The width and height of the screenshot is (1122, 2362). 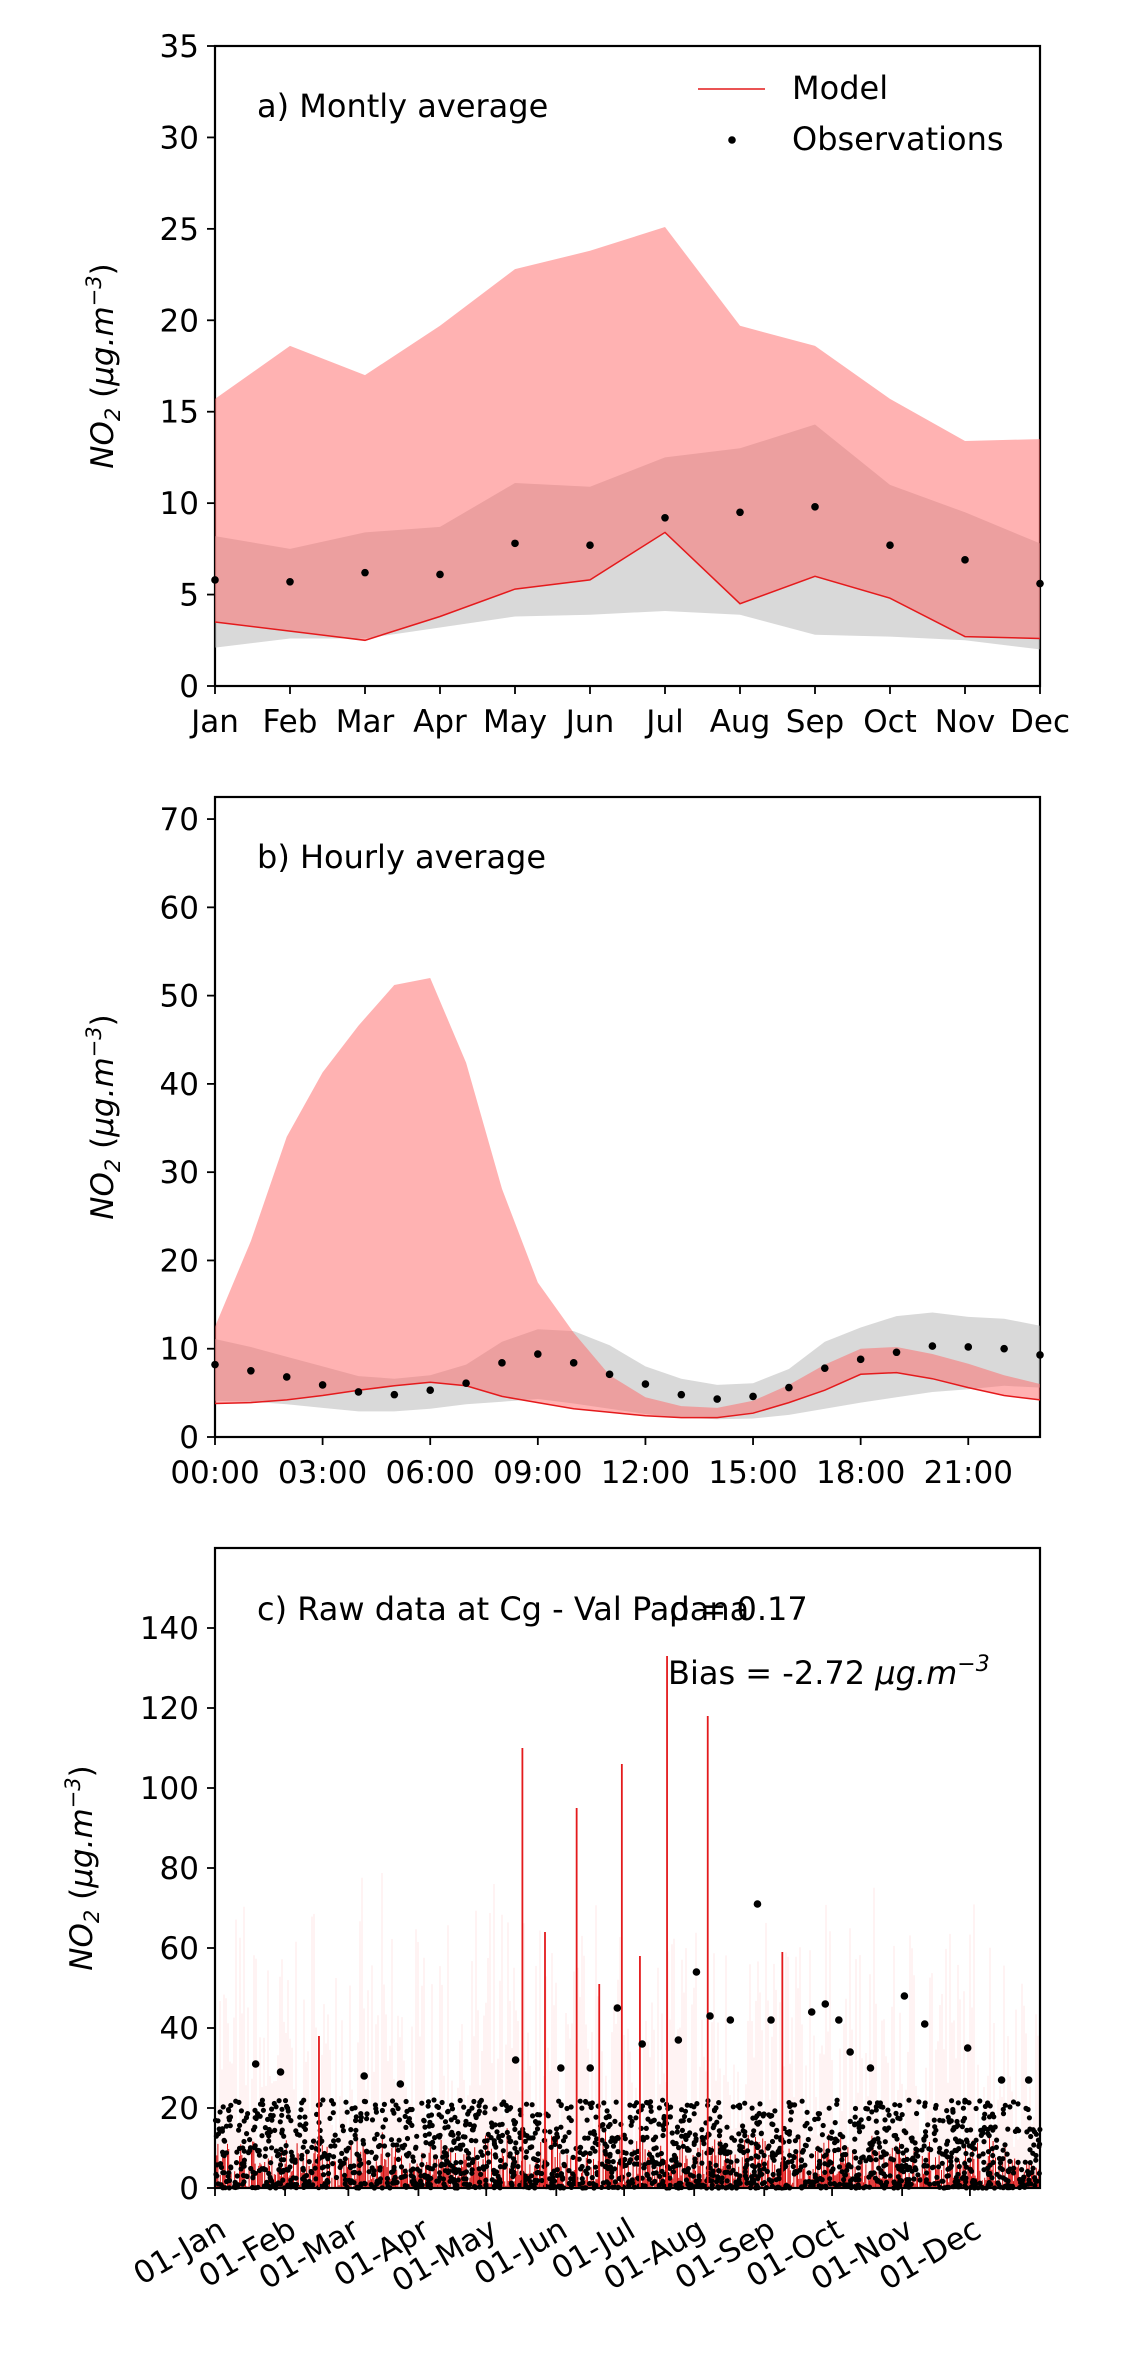 I want to click on panel-title: b) Hourly average, so click(x=401, y=857).